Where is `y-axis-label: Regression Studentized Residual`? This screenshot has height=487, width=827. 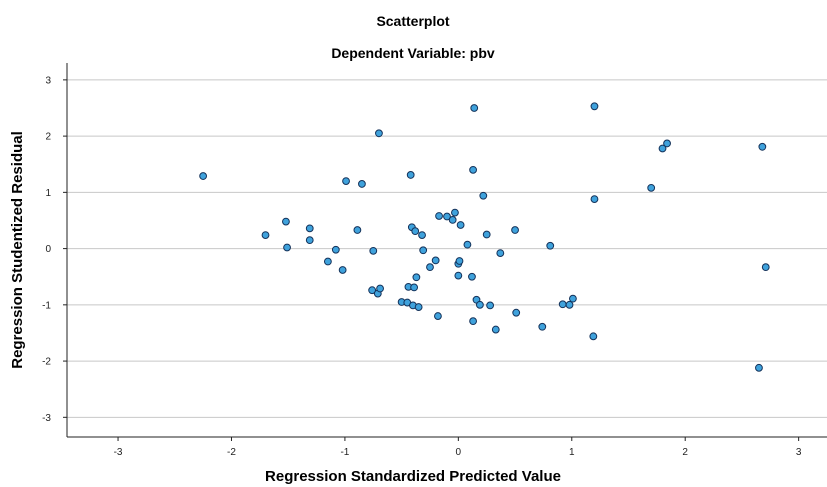 y-axis-label: Regression Studentized Residual is located at coordinates (17, 250).